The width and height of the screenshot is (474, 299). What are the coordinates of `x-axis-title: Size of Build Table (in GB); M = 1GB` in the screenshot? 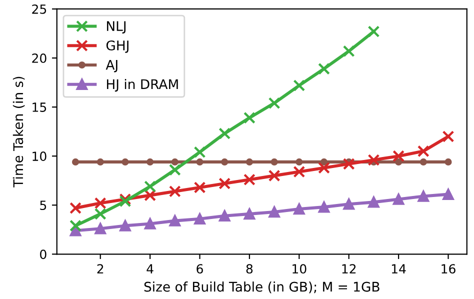 It's located at (262, 288).